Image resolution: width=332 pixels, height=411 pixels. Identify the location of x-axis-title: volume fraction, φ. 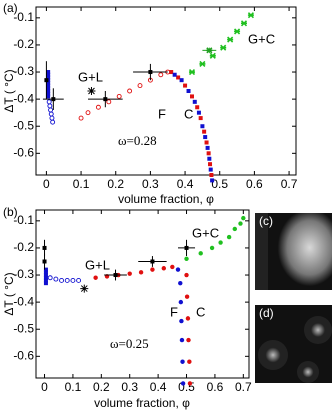
(166, 199).